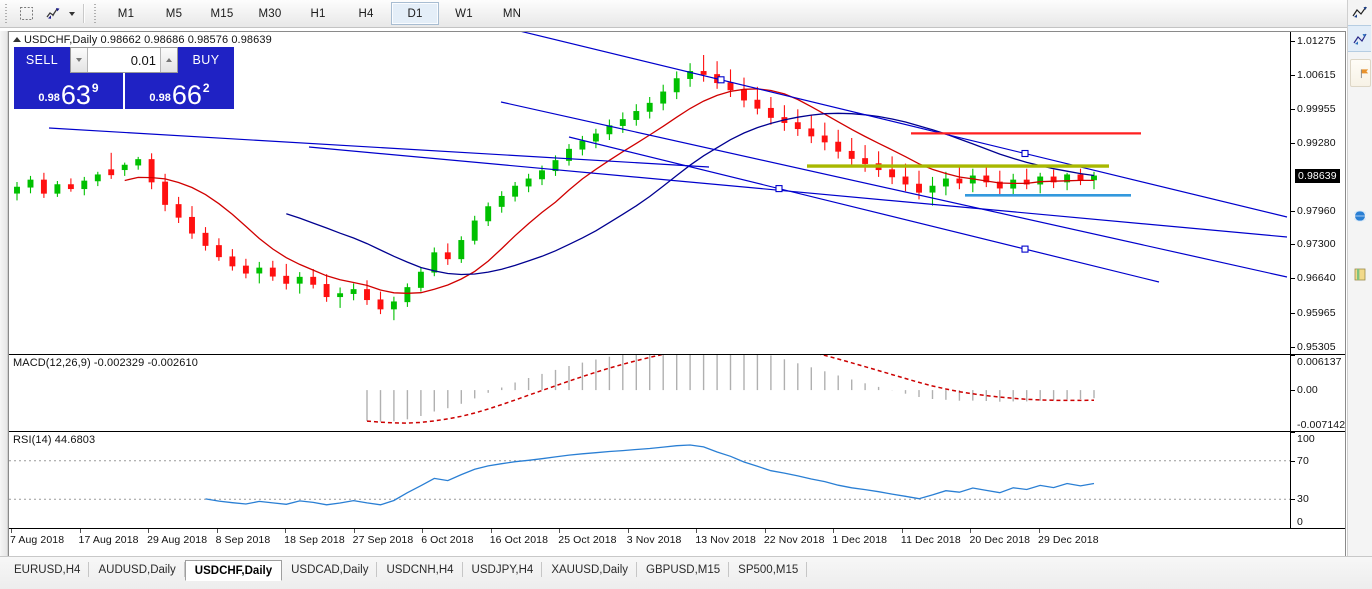  I want to click on timeframe-h1: H1, so click(318, 13).